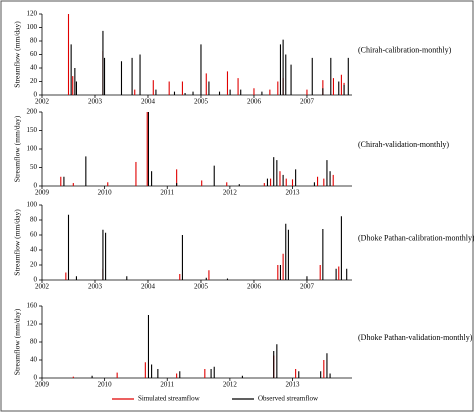 The width and height of the screenshot is (474, 412). I want to click on annotation: (Chirah-validation-monthly), so click(403, 144).